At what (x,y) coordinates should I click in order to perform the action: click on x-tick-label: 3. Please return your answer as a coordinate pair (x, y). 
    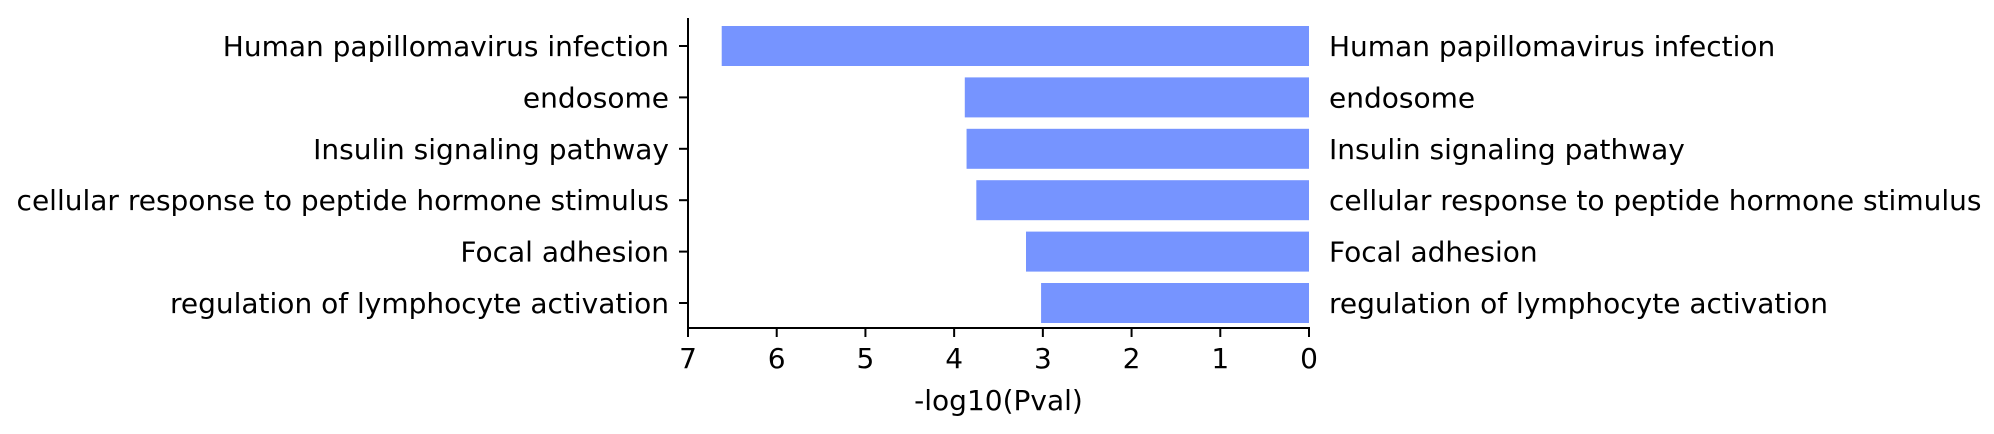
    Looking at the image, I should click on (1043, 358).